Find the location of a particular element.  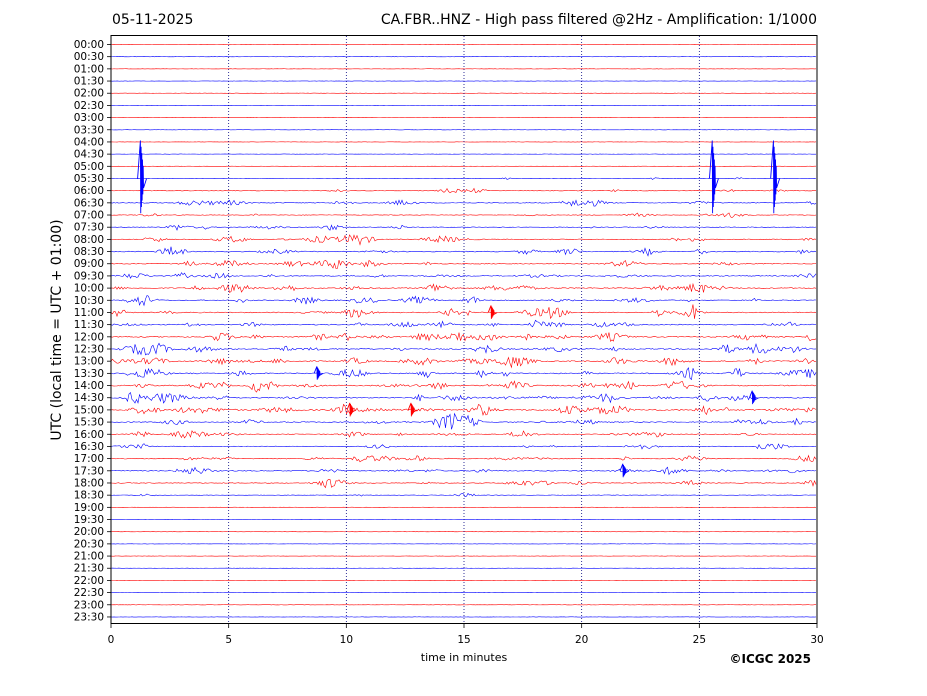

x-tick-label: 25 is located at coordinates (699, 640).